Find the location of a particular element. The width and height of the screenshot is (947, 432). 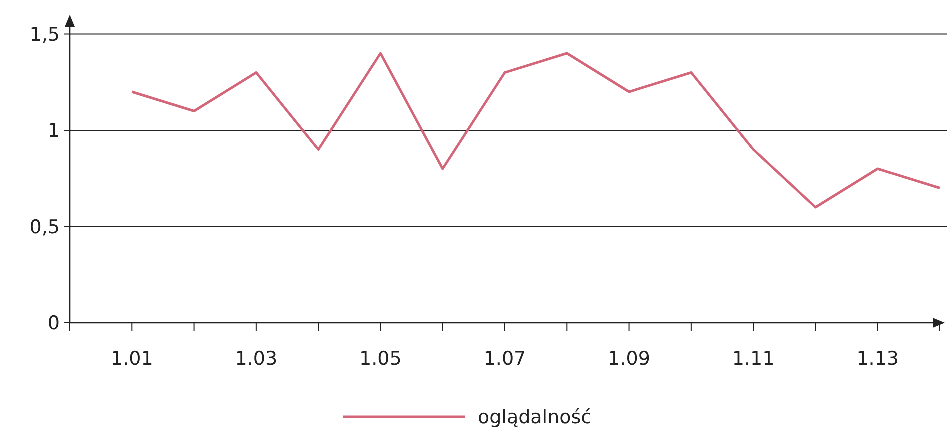

x-tick-label: 1.07 is located at coordinates (505, 359).